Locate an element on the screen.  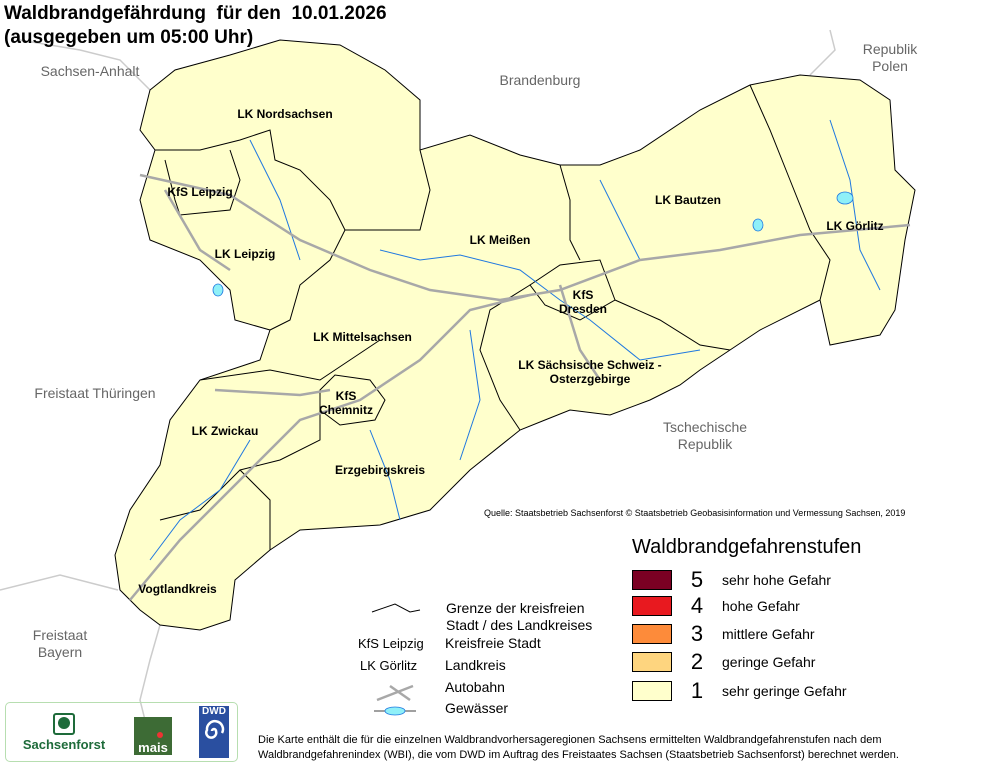
legend-lk-label: Landkreis is located at coordinates (475, 665).